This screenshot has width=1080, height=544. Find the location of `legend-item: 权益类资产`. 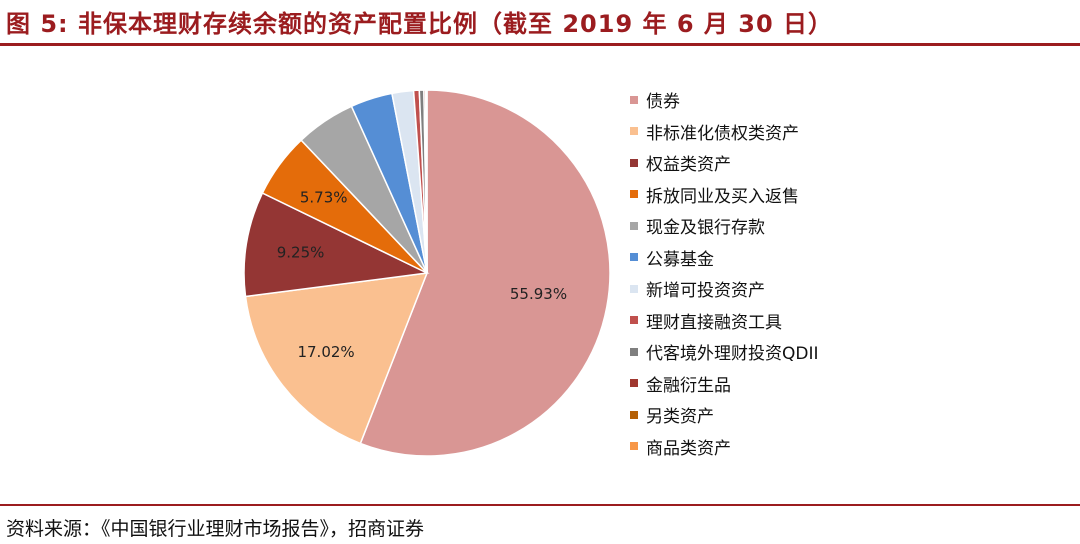

legend-item: 权益类资产 is located at coordinates (724, 163).